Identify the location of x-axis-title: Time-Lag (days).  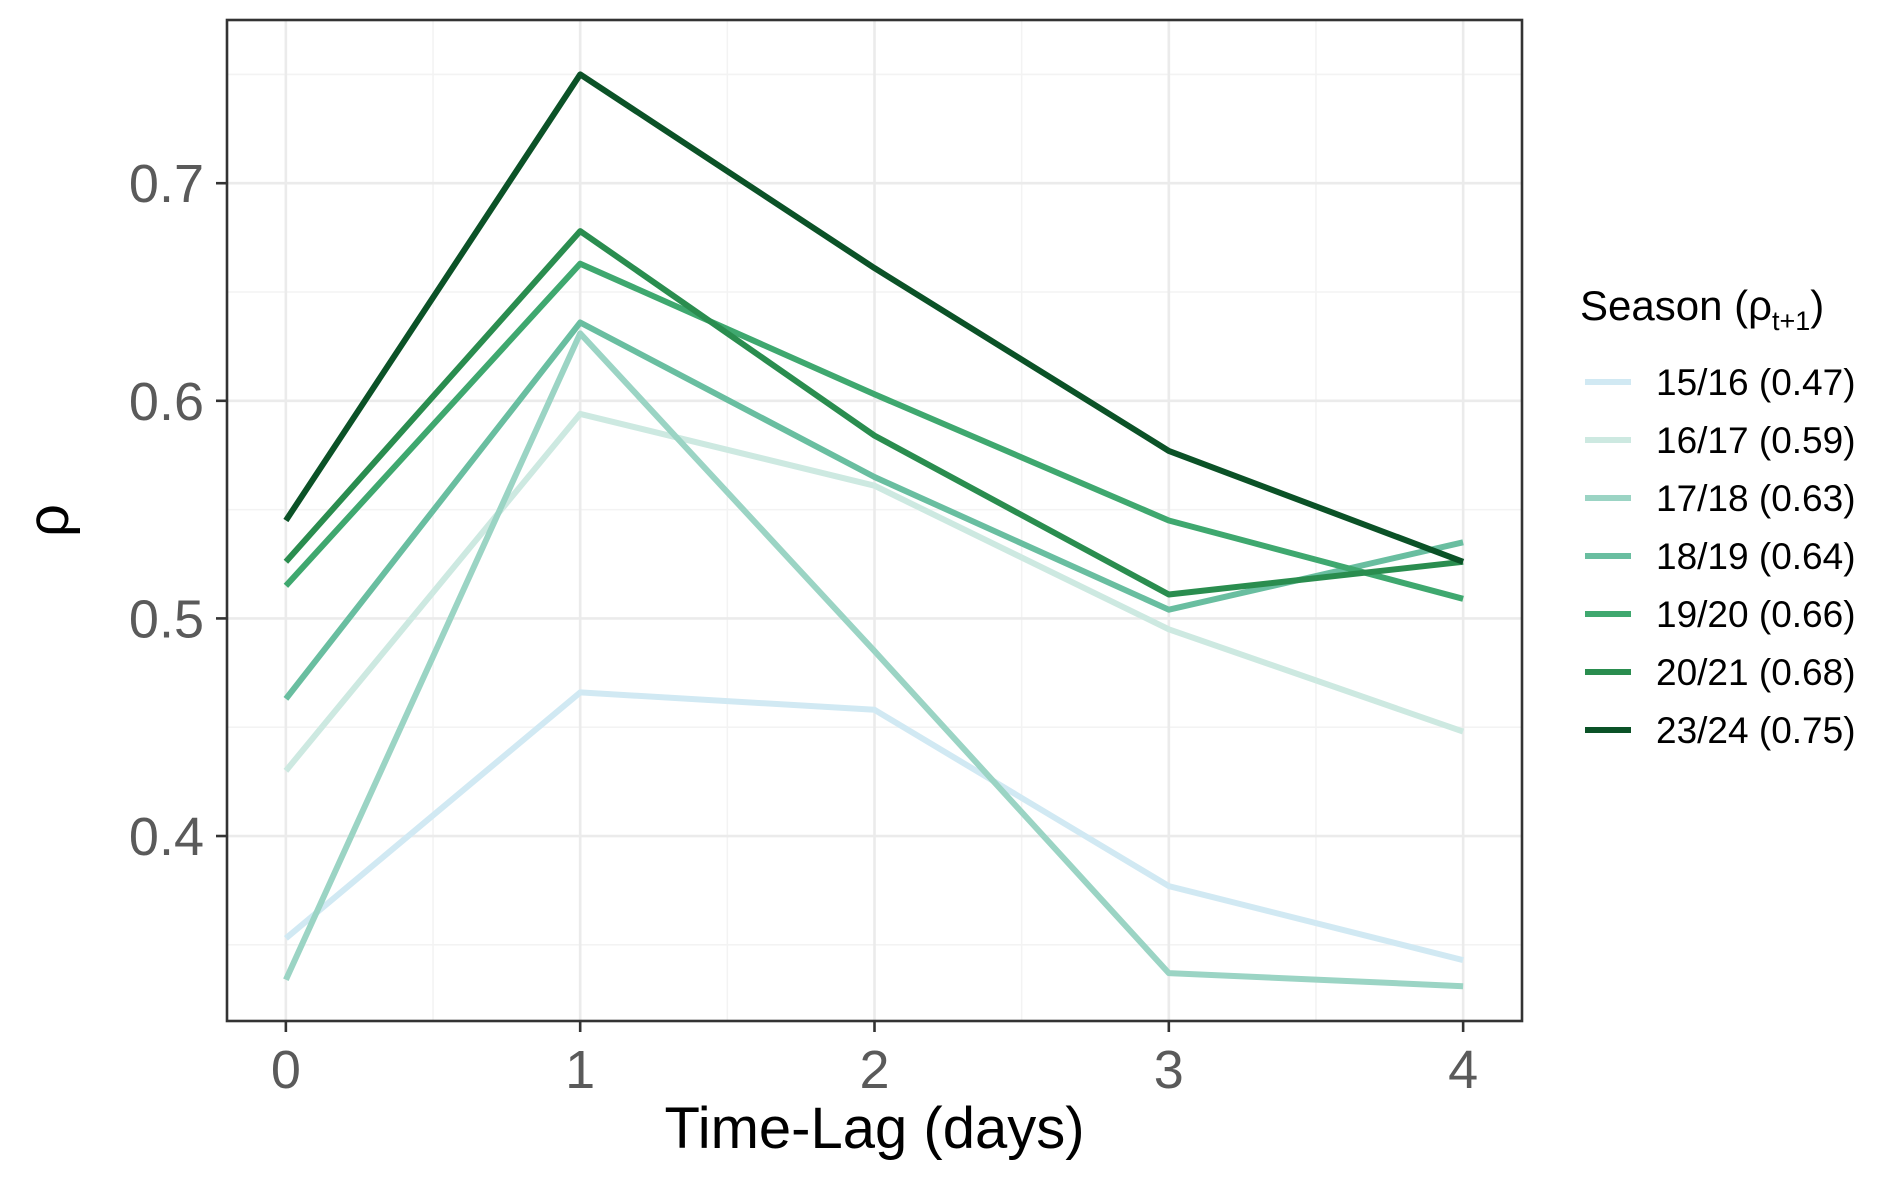
(874, 1128).